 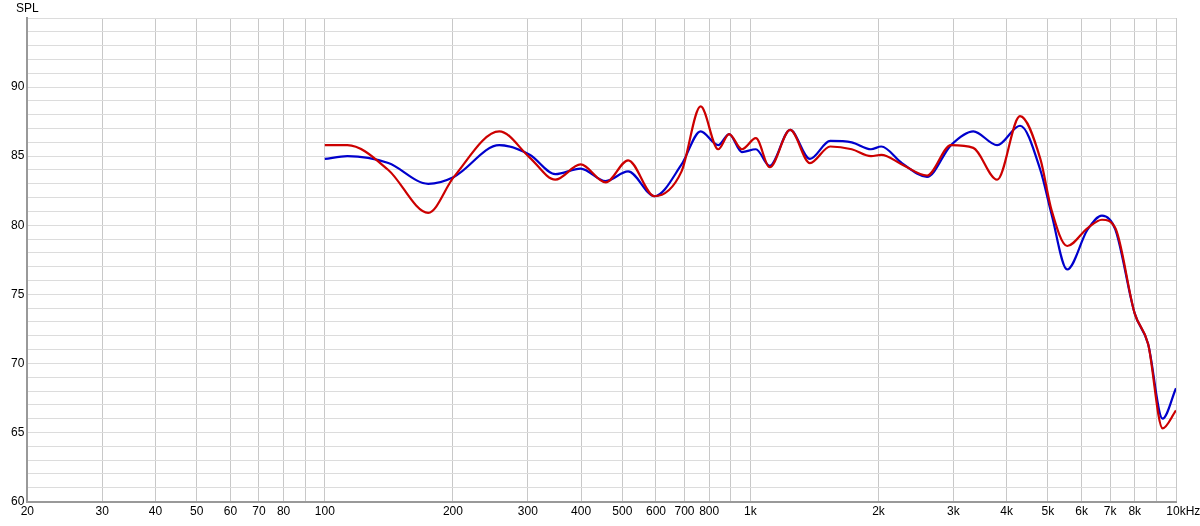 What do you see at coordinates (528, 511) in the screenshot?
I see `x-tick-label: 300` at bounding box center [528, 511].